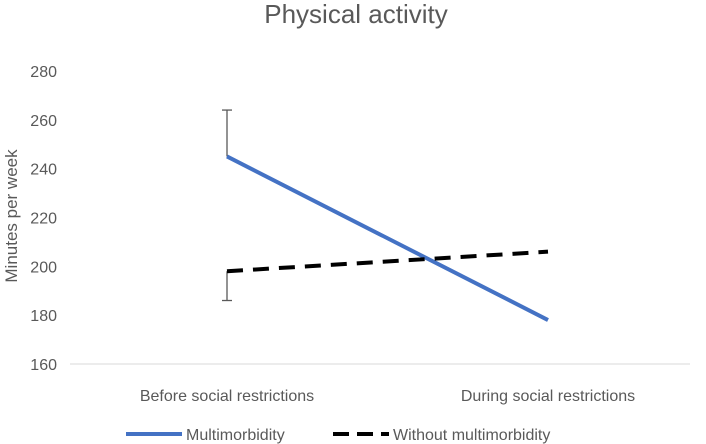 The image size is (706, 444). I want to click on series-line-without-multimorbidity, so click(387, 261).